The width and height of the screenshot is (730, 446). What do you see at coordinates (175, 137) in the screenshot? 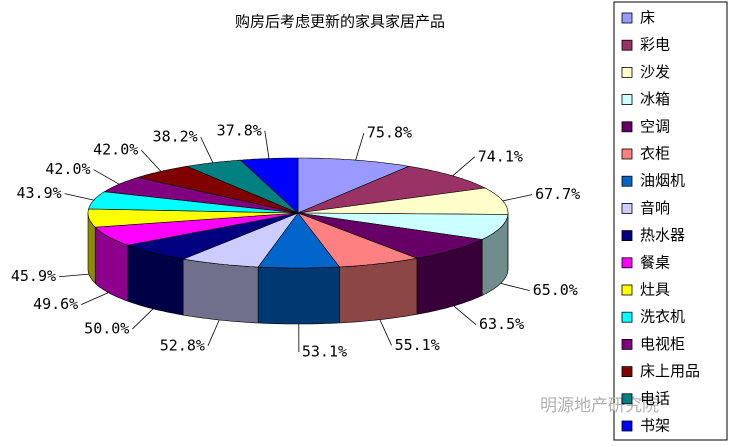
I see `data-label: 38.2%` at bounding box center [175, 137].